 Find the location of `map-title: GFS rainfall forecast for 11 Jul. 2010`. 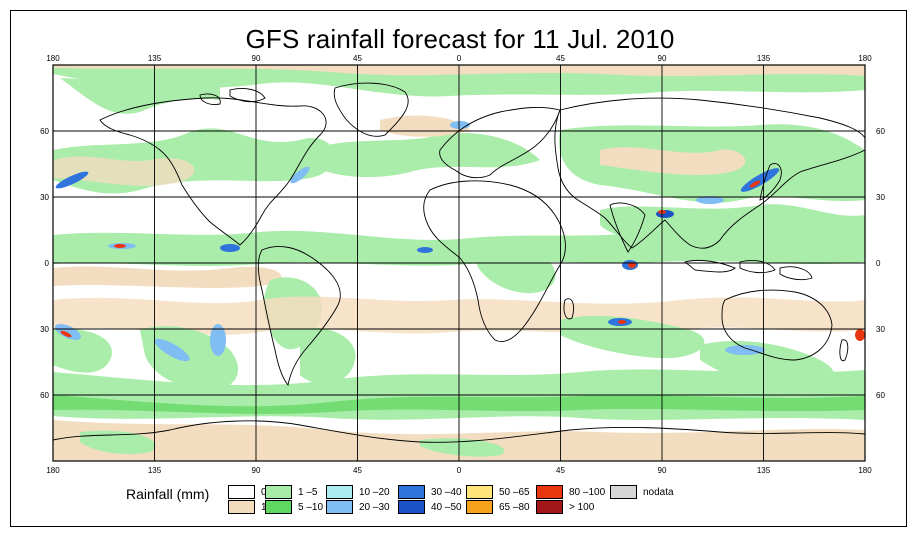

map-title: GFS rainfall forecast for 11 Jul. 2010 is located at coordinates (460, 39).